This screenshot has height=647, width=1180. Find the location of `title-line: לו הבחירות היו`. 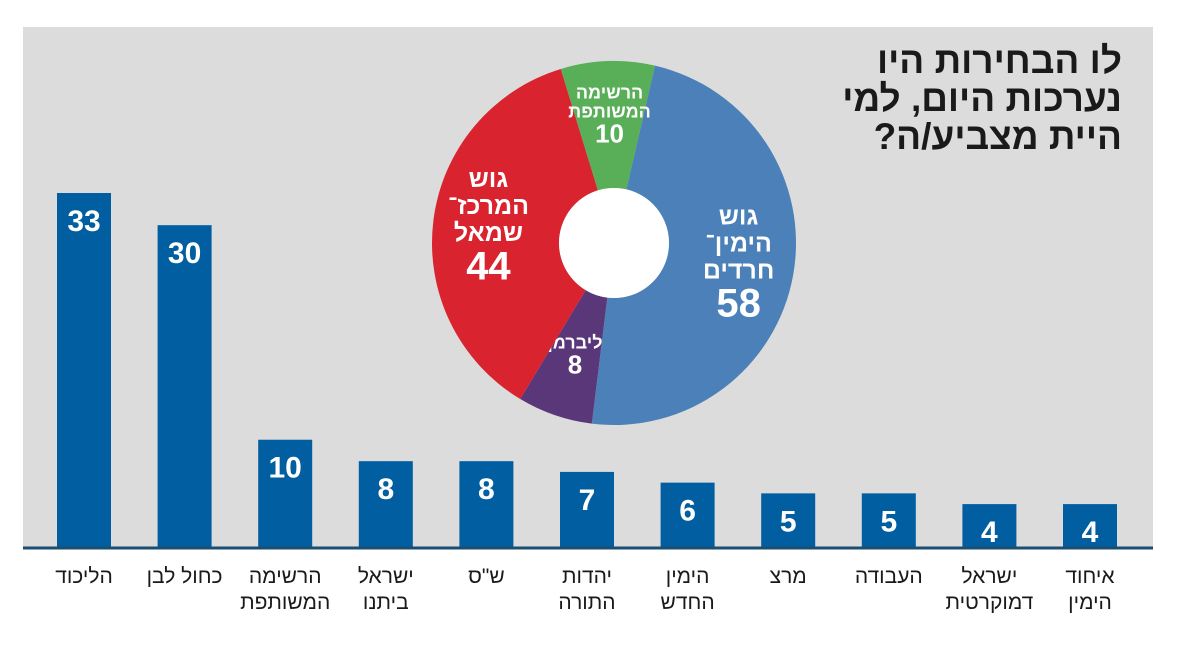

title-line: לו הבחירות היו is located at coordinates (999, 60).